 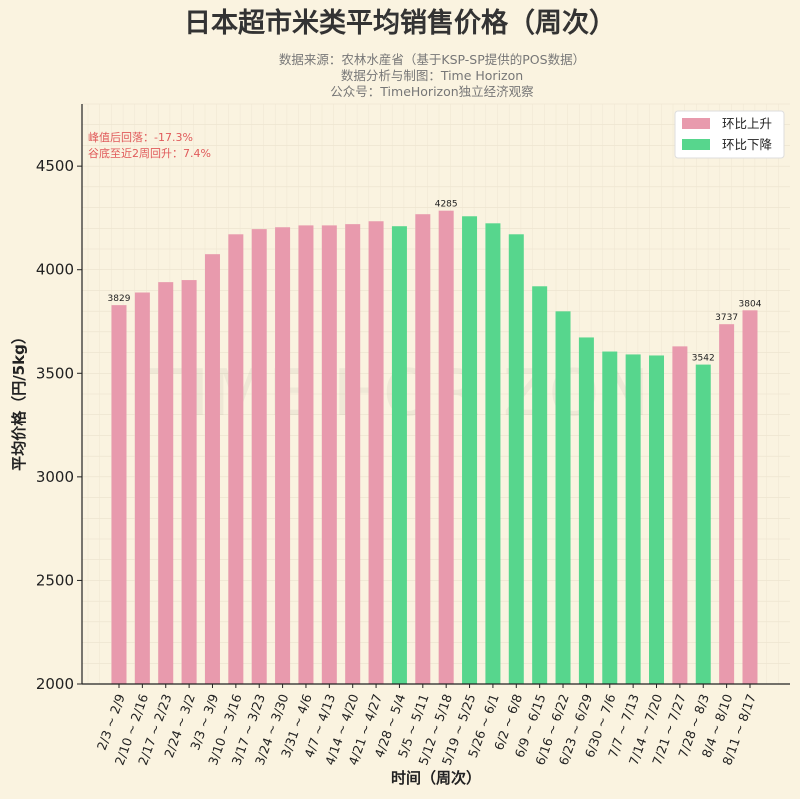 What do you see at coordinates (432, 91) in the screenshot?
I see `subtitle-account: 公众号：TimeHorizon独立经济观察` at bounding box center [432, 91].